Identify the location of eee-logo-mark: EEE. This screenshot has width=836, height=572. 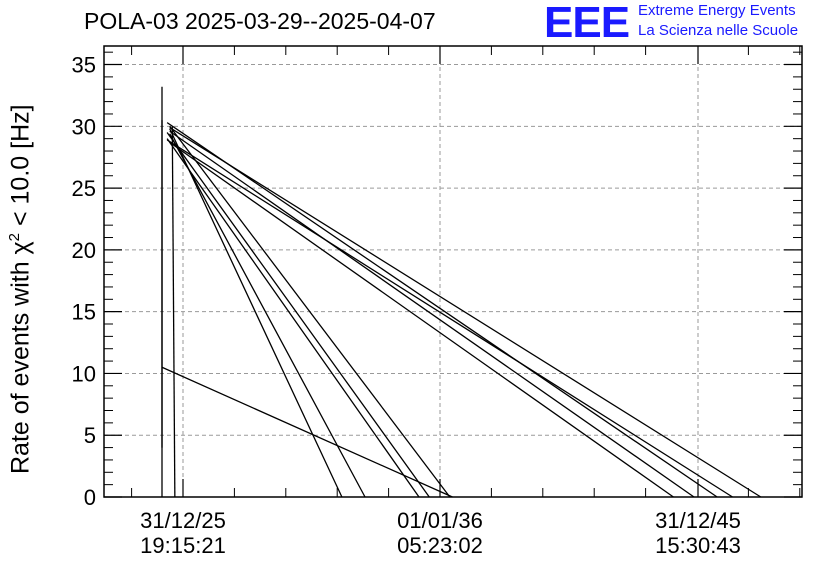
(587, 23).